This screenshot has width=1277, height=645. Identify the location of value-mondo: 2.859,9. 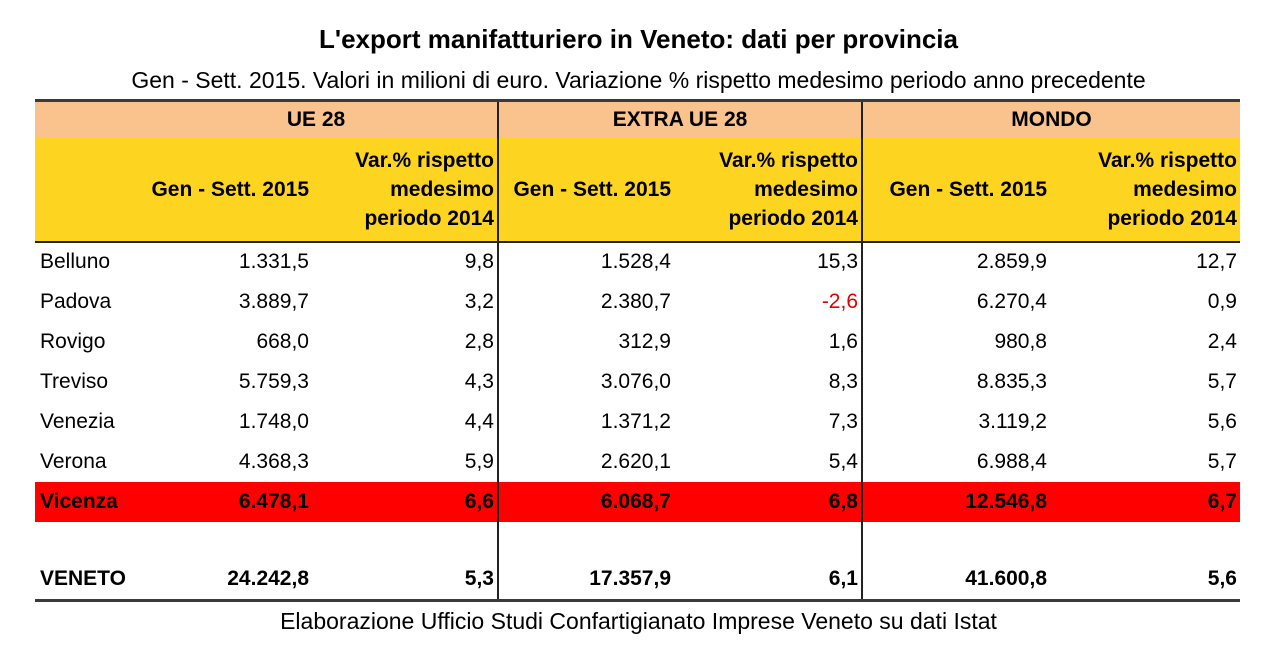
(1011, 261).